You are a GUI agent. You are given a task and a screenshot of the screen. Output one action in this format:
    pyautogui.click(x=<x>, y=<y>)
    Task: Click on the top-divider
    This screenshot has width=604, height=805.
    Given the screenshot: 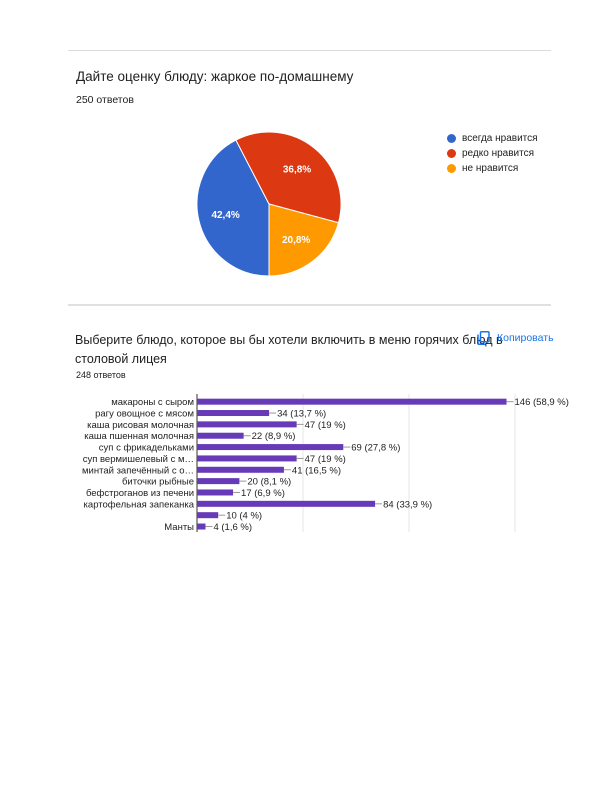 What is the action you would take?
    pyautogui.click(x=309, y=50)
    